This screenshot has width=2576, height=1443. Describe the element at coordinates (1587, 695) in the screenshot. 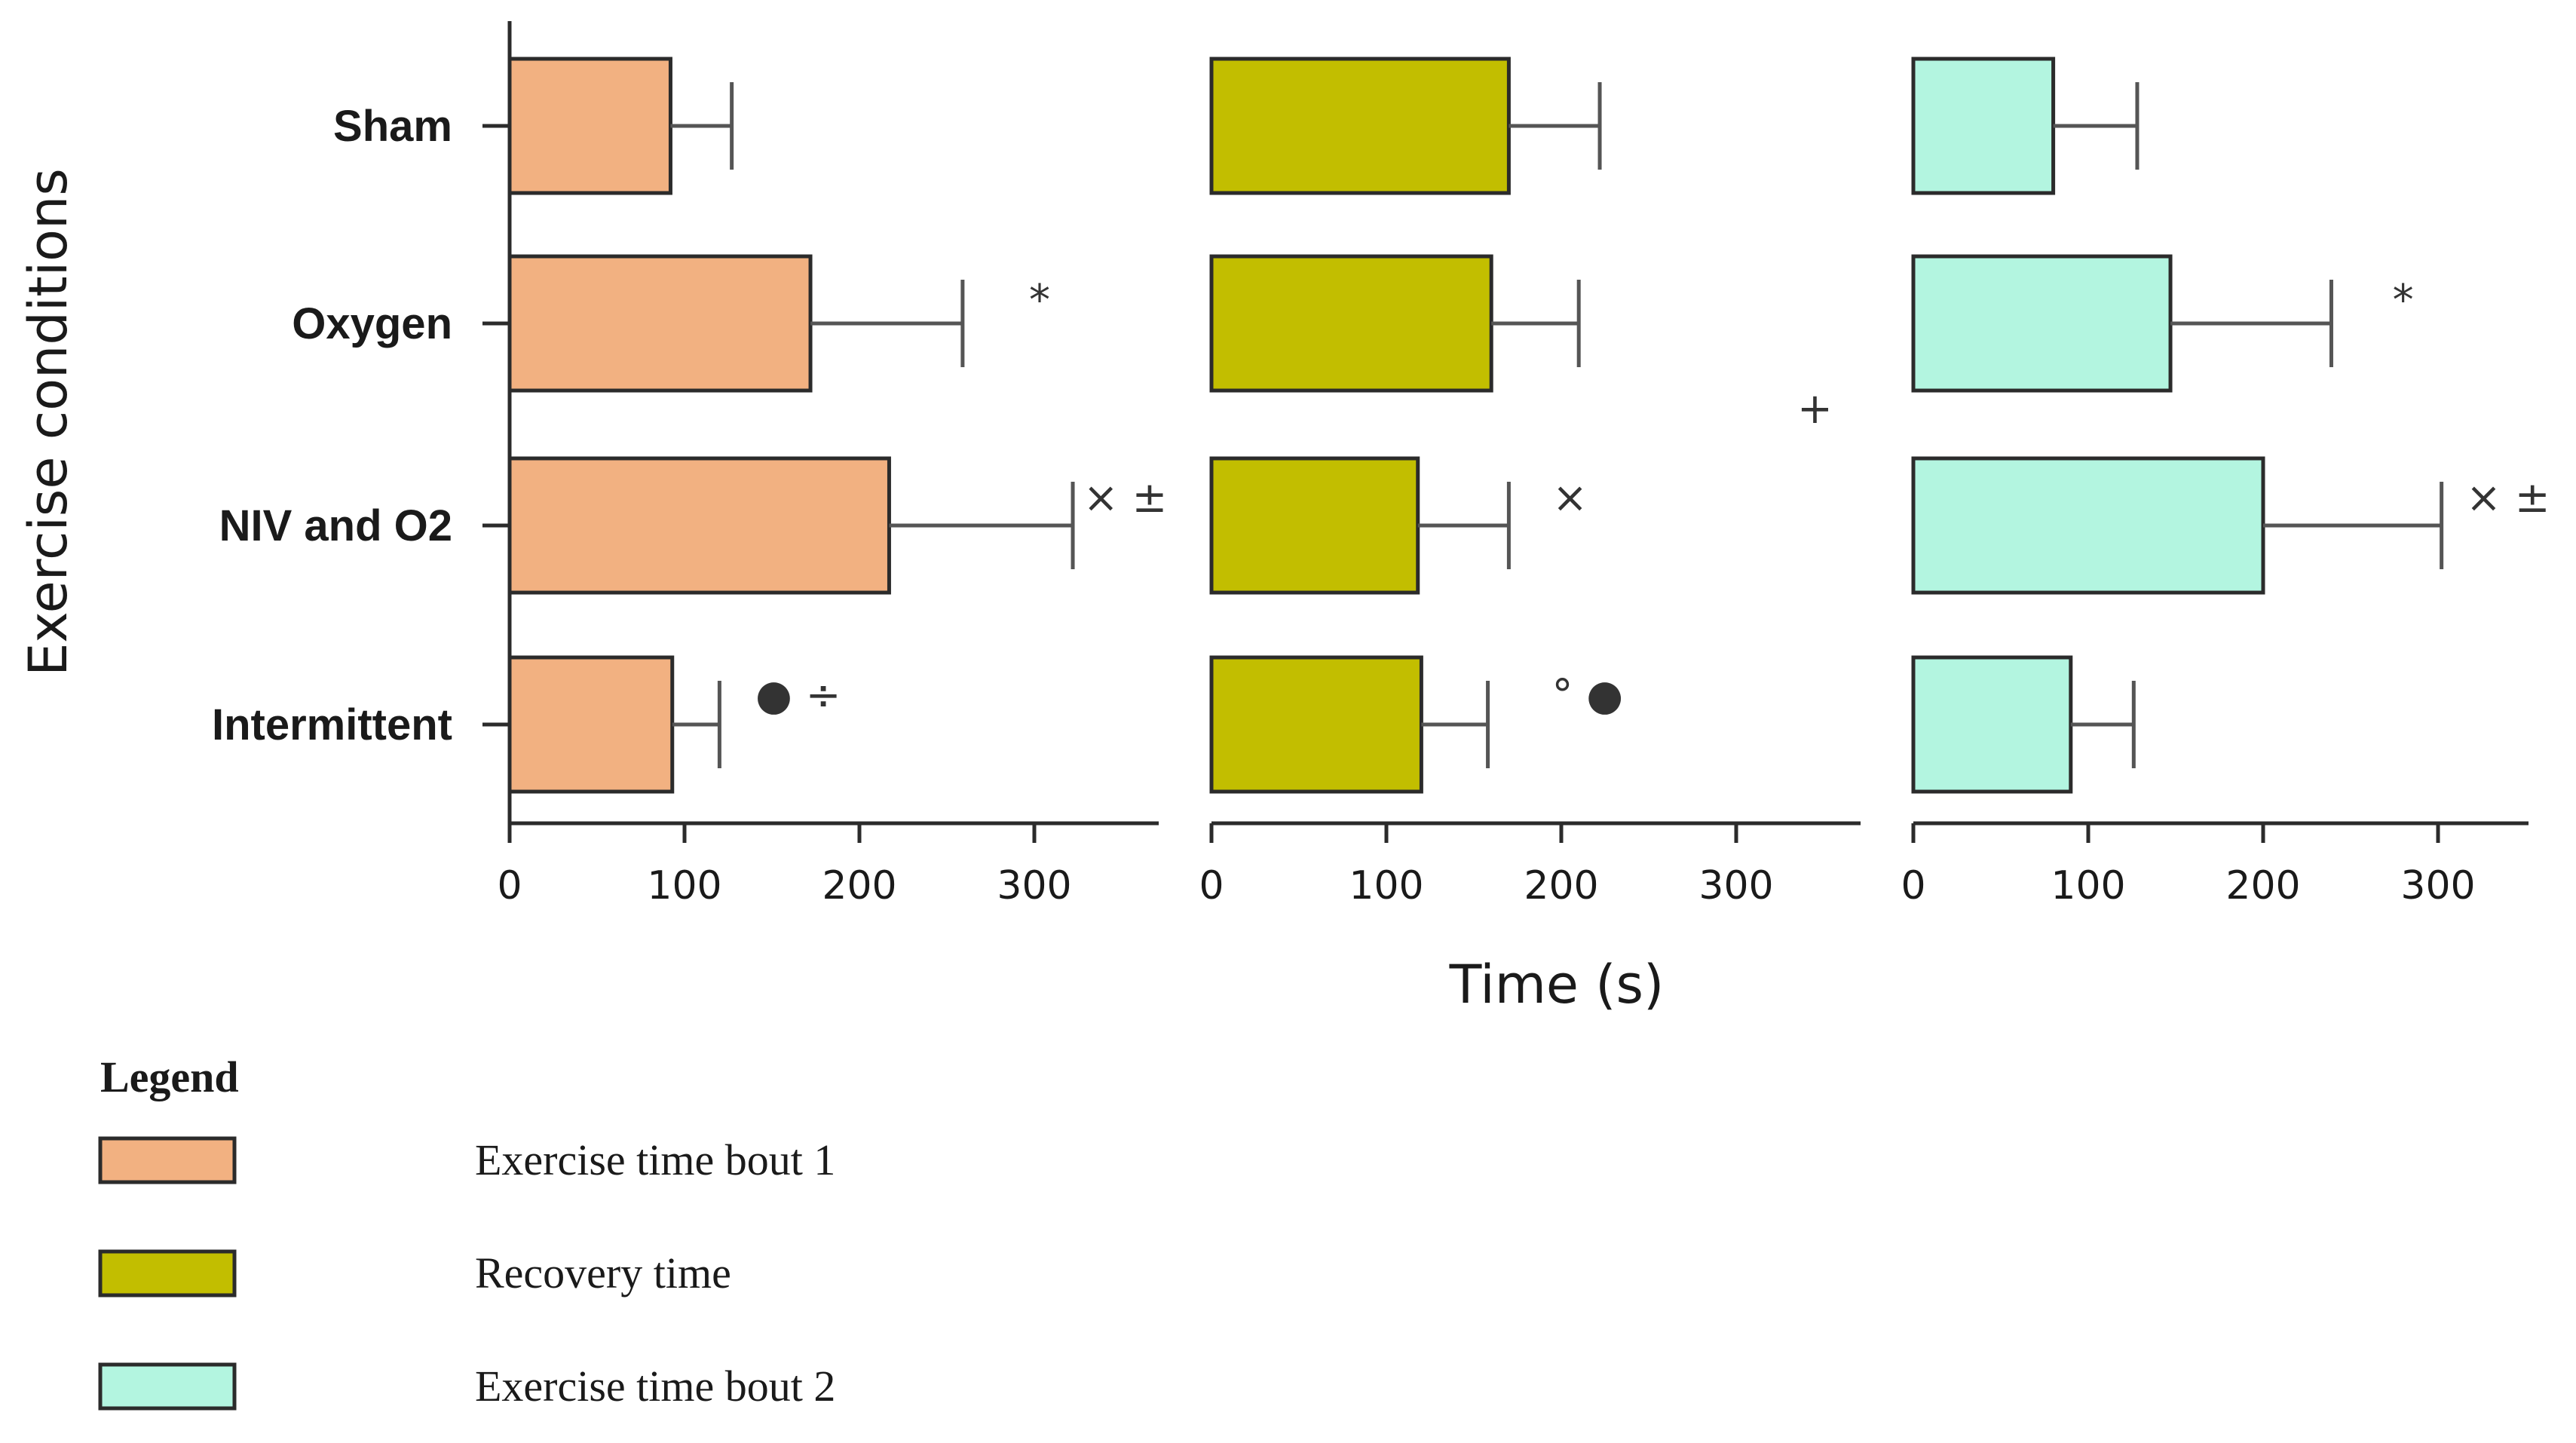

I see `annotation-1-1: ° ●` at that location.